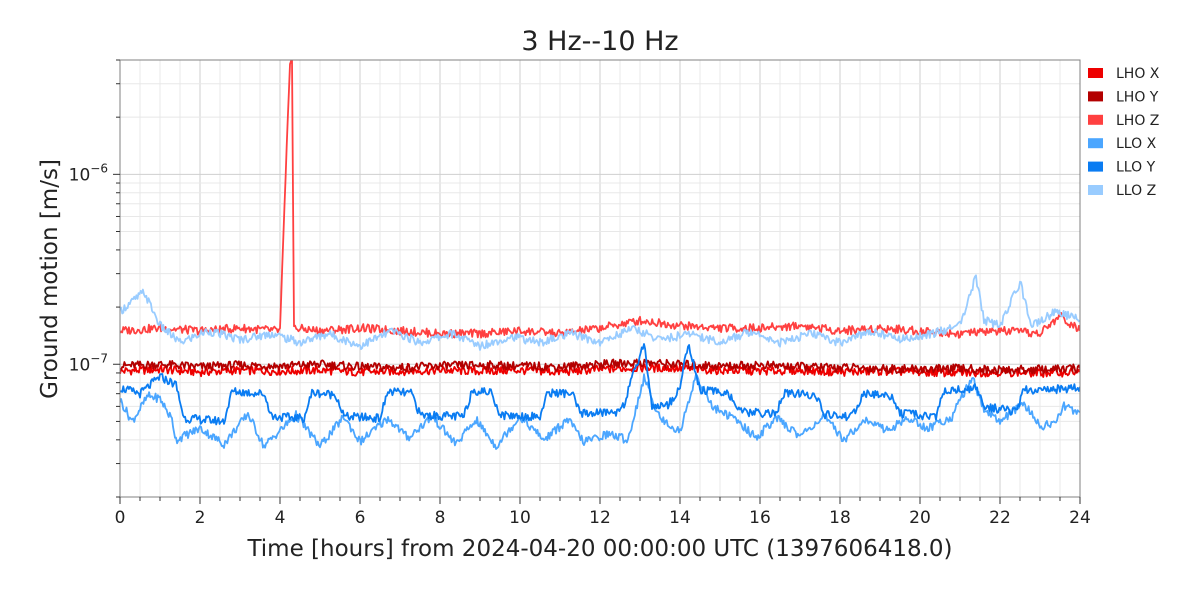  What do you see at coordinates (120, 518) in the screenshot?
I see `x-tick-label: 0` at bounding box center [120, 518].